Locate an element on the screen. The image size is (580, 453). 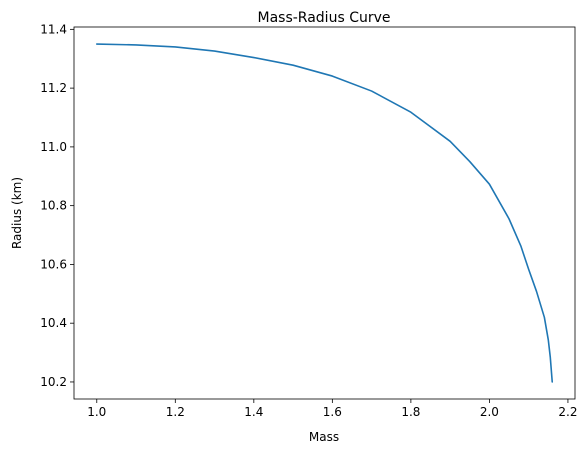
x-tick-label: 1.0 is located at coordinates (96, 412).